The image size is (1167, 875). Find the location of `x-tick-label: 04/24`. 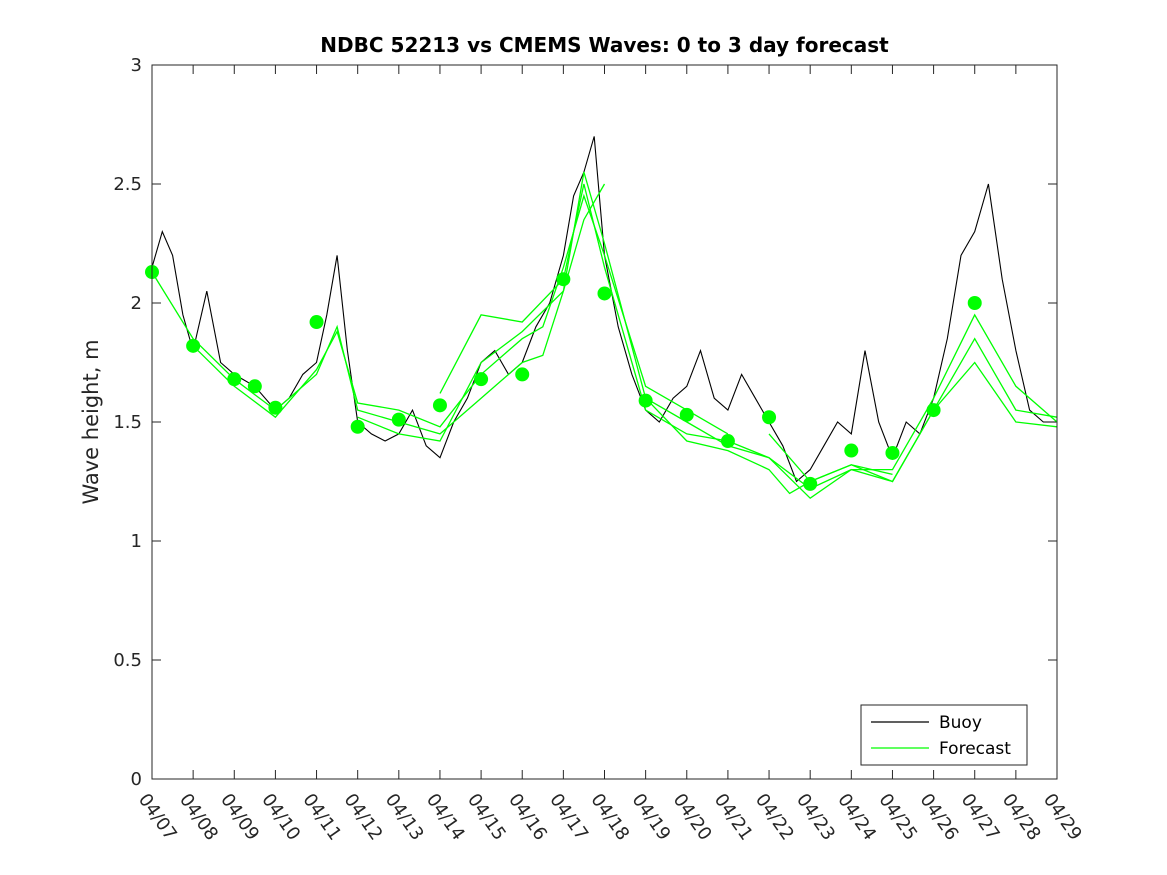

x-tick-label: 04/24 is located at coordinates (856, 817).